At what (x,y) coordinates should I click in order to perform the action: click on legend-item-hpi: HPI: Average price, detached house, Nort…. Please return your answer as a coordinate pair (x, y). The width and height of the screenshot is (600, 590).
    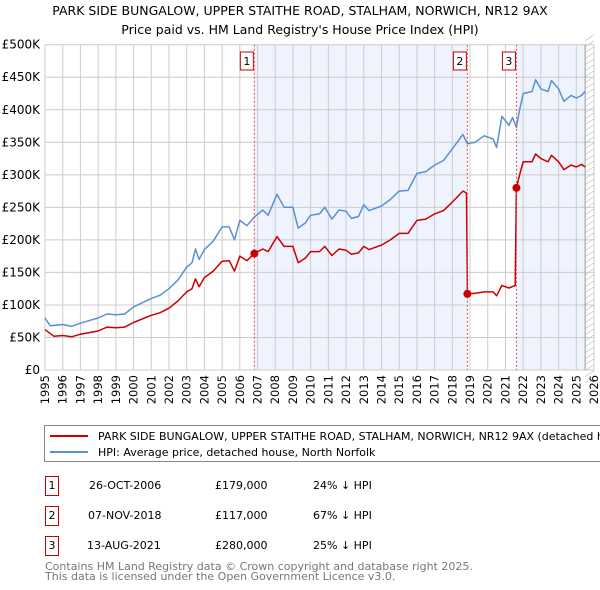
    Looking at the image, I should click on (212, 452).